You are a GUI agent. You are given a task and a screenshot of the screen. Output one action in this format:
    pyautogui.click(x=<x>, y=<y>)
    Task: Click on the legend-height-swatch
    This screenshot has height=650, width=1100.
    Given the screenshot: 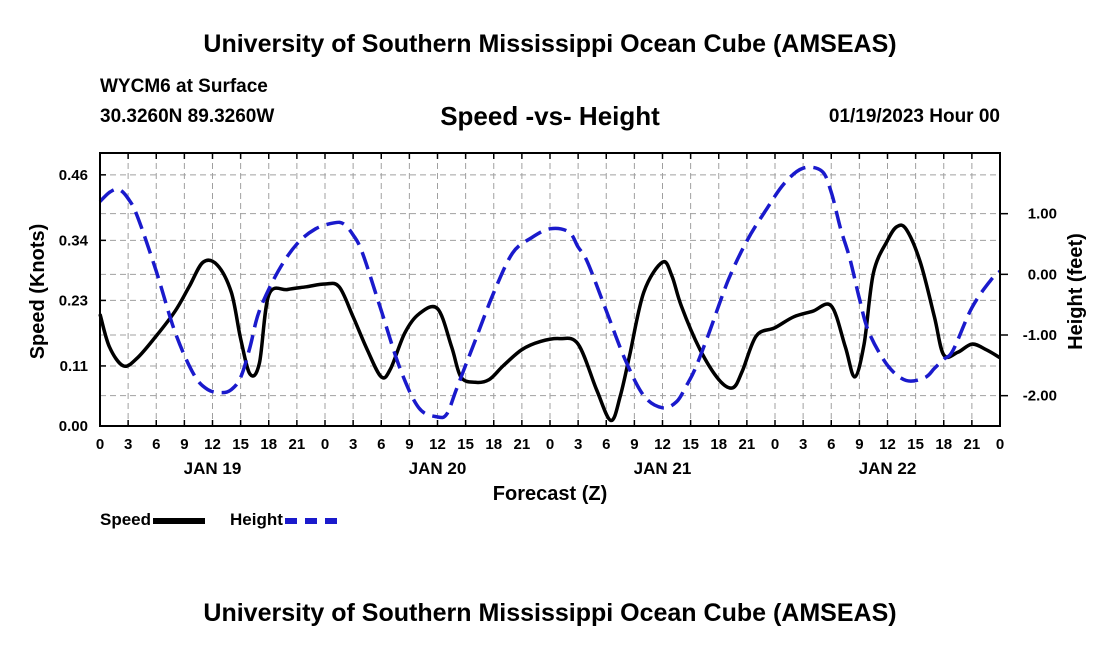 What is the action you would take?
    pyautogui.click(x=310, y=520)
    